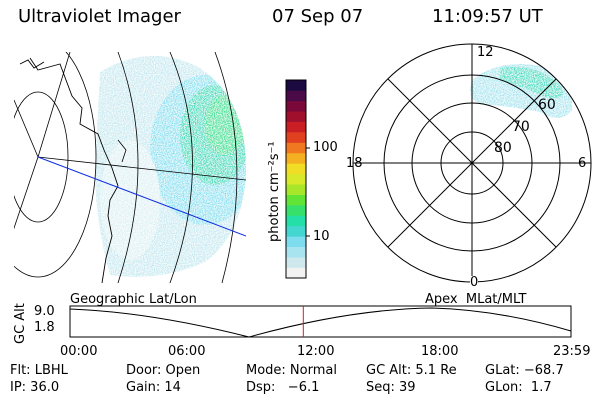 The image size is (600, 400). What do you see at coordinates (316, 351) in the screenshot?
I see `timeline-xtick-1200: 12:00` at bounding box center [316, 351].